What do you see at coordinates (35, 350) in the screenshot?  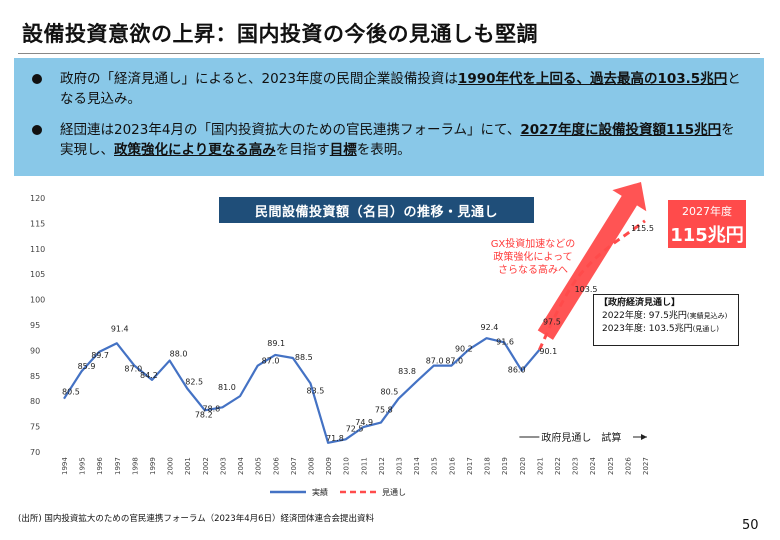 I see `y-tick-label: 90` at bounding box center [35, 350].